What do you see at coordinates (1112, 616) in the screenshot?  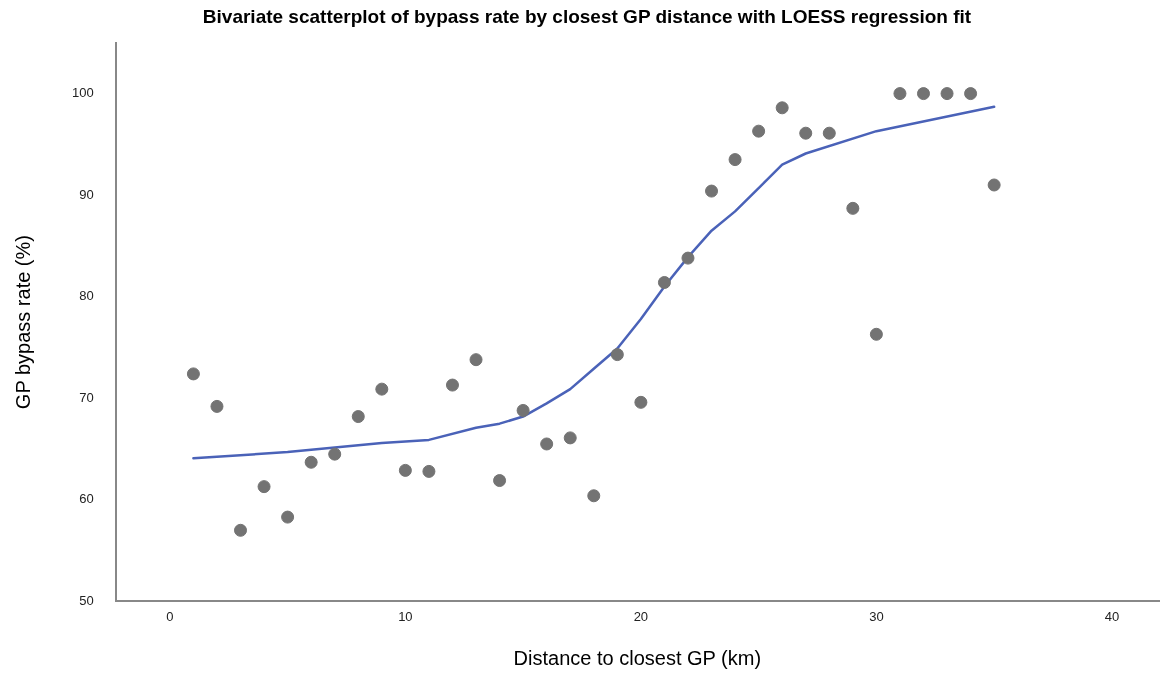 I see `x-tick-label: 40` at bounding box center [1112, 616].